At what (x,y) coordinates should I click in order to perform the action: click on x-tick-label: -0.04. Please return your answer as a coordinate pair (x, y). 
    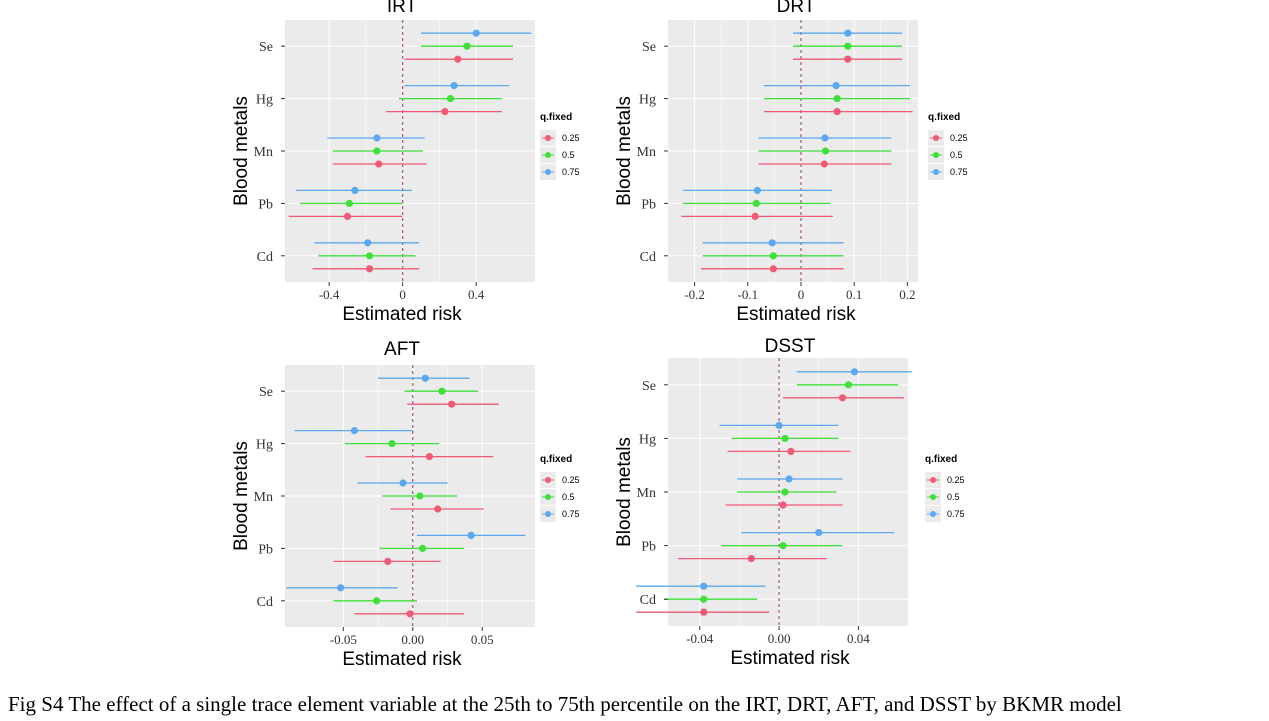
    Looking at the image, I should click on (700, 638).